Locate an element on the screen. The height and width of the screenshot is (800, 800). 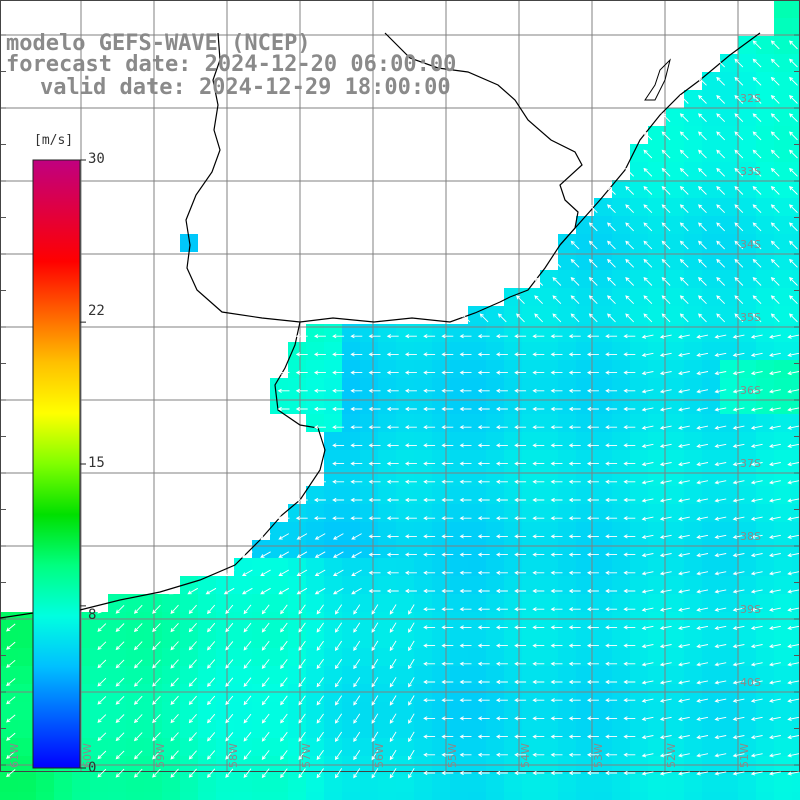
lon-label: 55W is located at coordinates (452, 755).